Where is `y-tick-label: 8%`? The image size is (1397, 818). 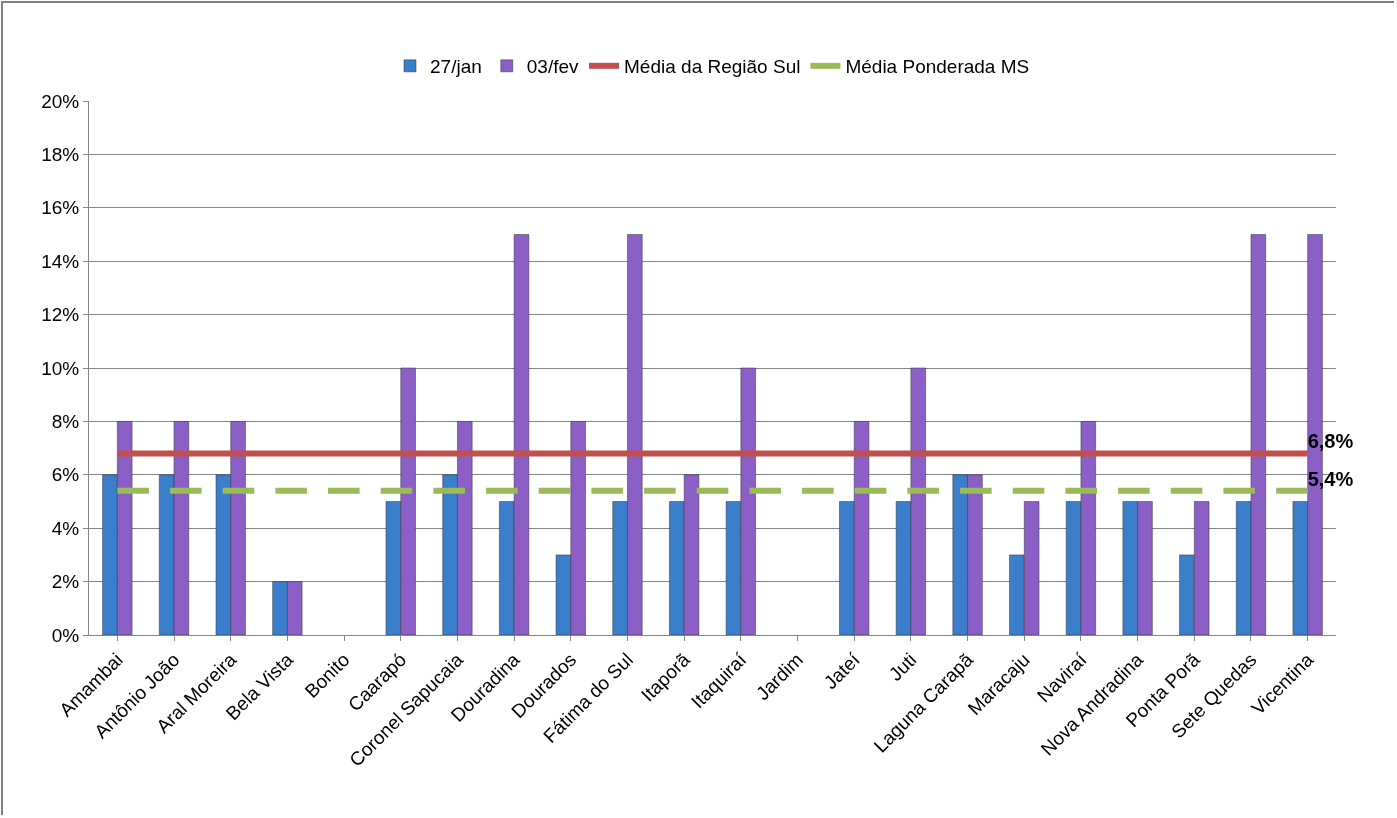 y-tick-label: 8% is located at coordinates (65, 422).